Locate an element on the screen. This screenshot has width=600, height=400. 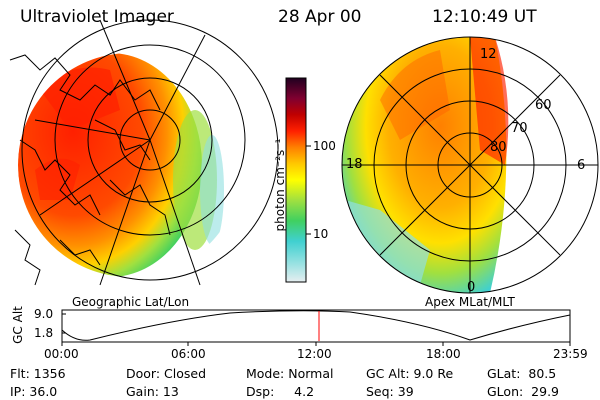
geographic-longitude: GLon: 29.9 is located at coordinates (523, 391).